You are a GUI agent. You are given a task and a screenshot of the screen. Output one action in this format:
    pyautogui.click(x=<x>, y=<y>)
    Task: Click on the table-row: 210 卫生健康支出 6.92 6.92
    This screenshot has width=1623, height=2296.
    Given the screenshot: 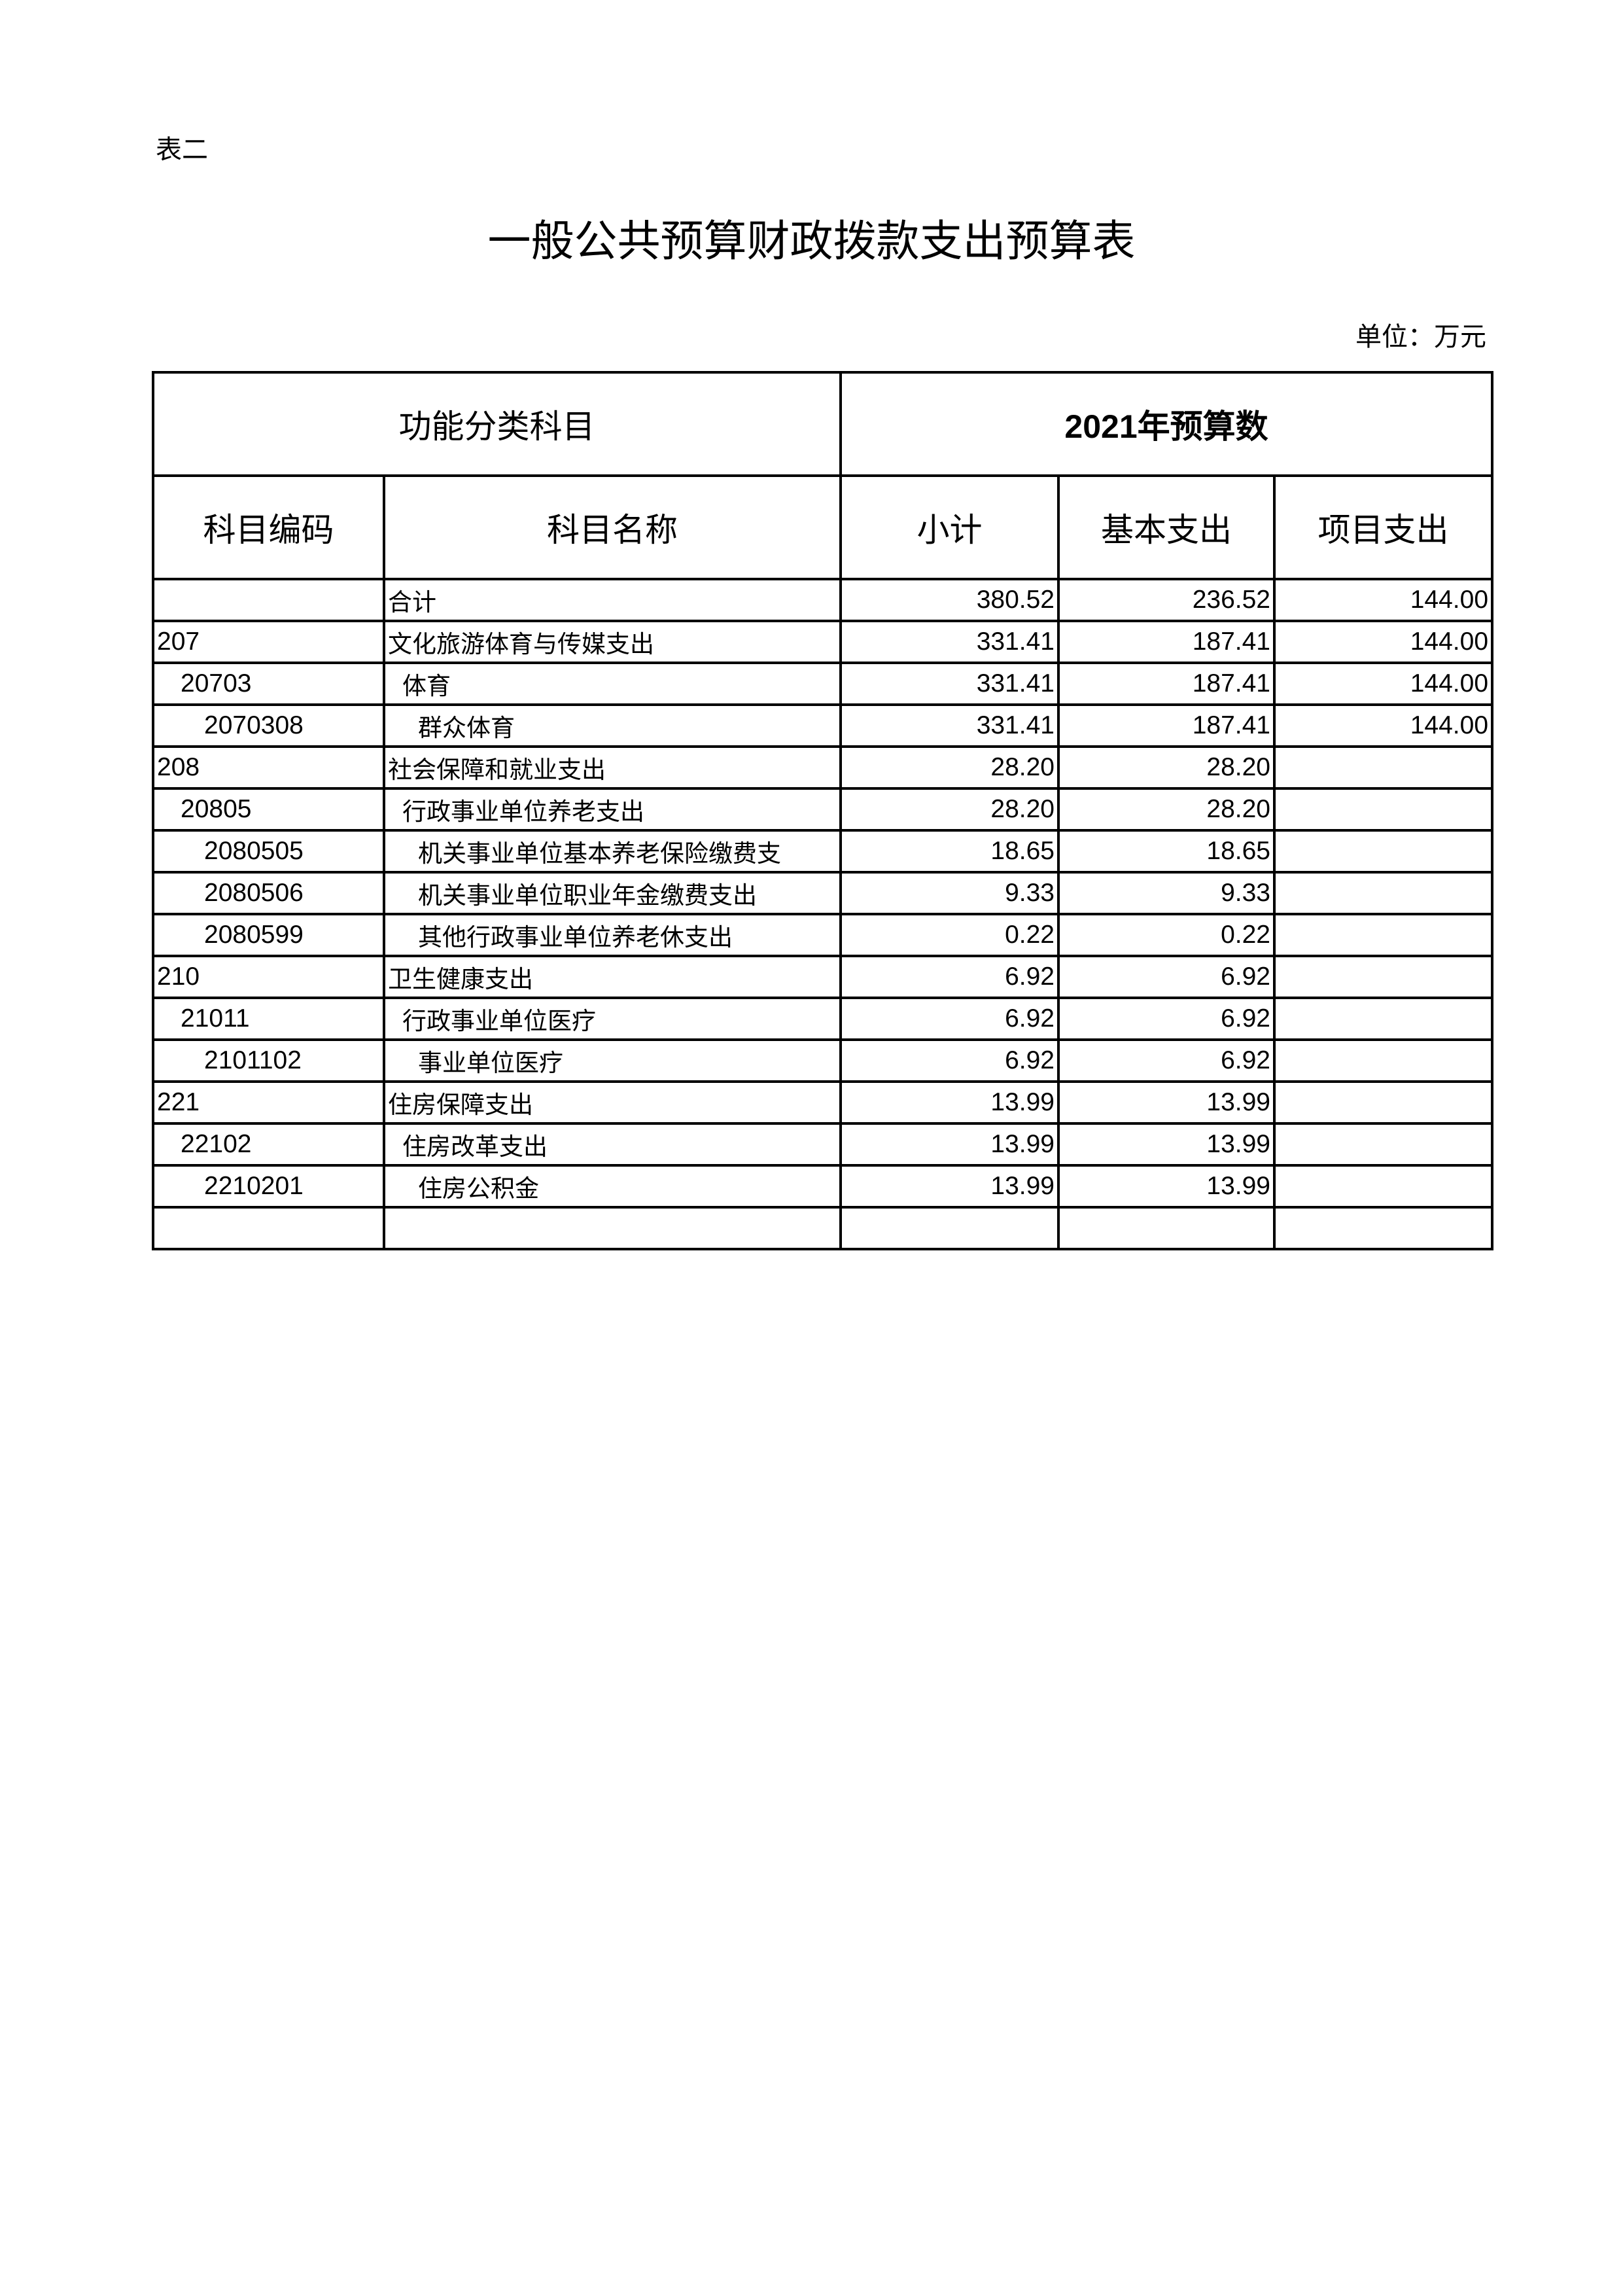 What is the action you would take?
    pyautogui.click(x=823, y=977)
    